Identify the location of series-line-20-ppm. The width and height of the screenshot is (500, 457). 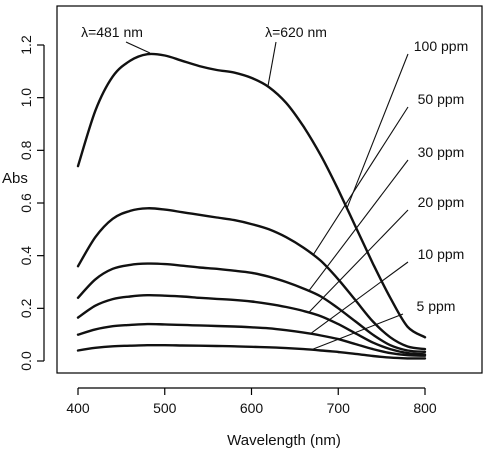
(251, 324).